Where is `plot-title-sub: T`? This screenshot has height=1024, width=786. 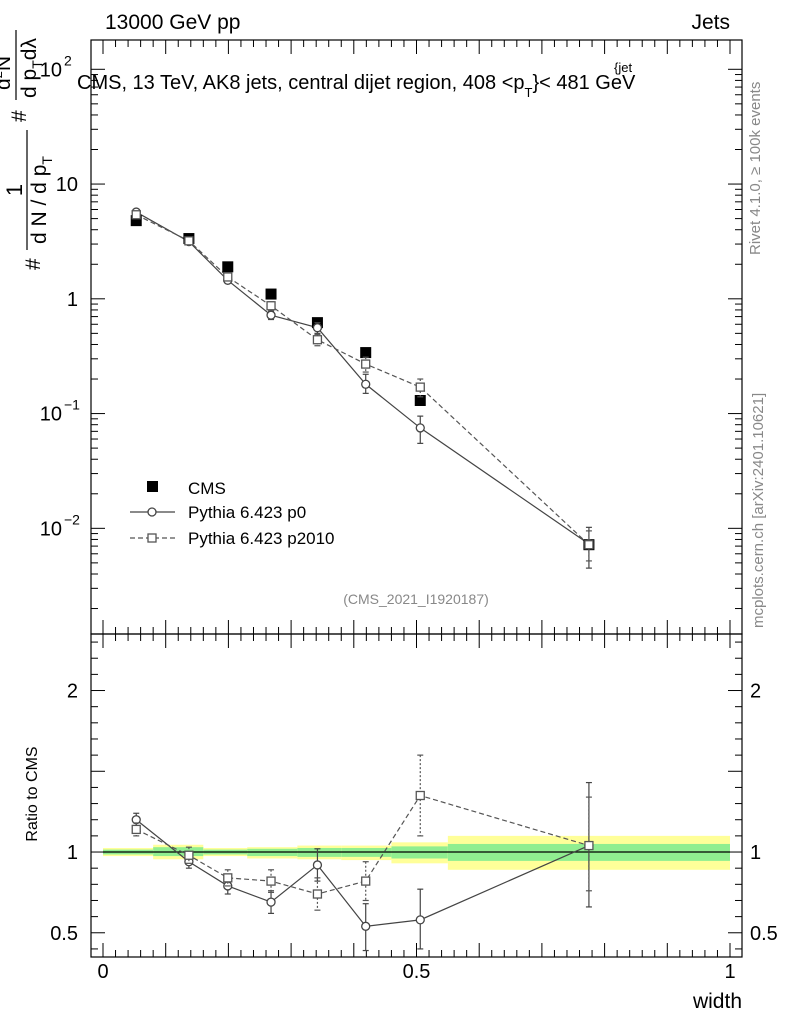 plot-title-sub: T is located at coordinates (529, 92).